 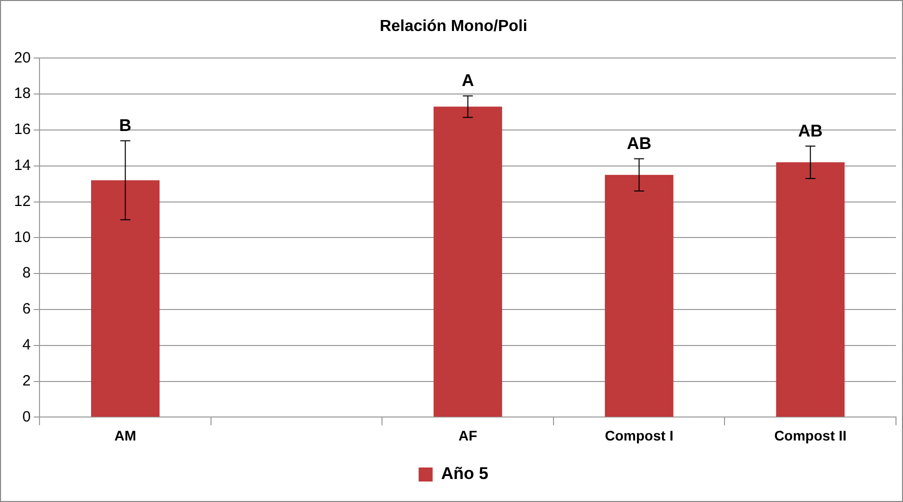 I want to click on x-tick-label: AM, so click(x=125, y=435).